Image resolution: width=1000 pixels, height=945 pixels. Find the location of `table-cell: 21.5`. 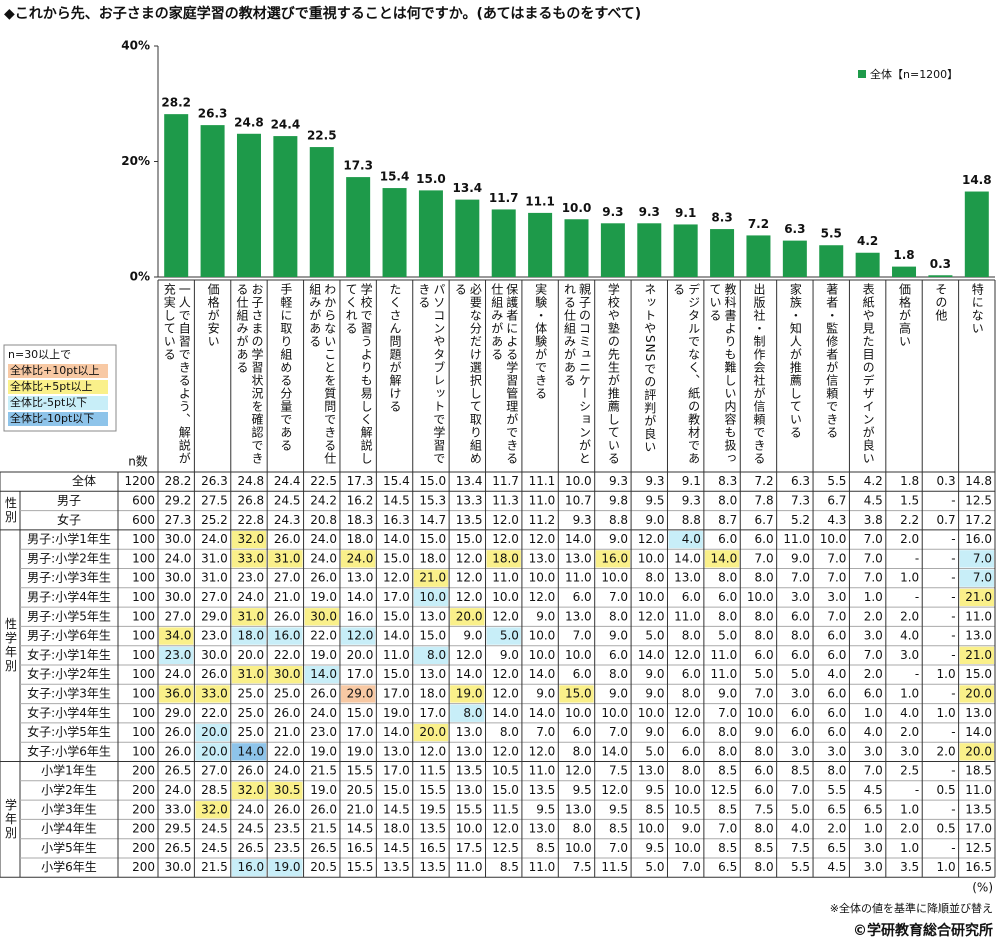

table-cell: 21.5 is located at coordinates (214, 867).